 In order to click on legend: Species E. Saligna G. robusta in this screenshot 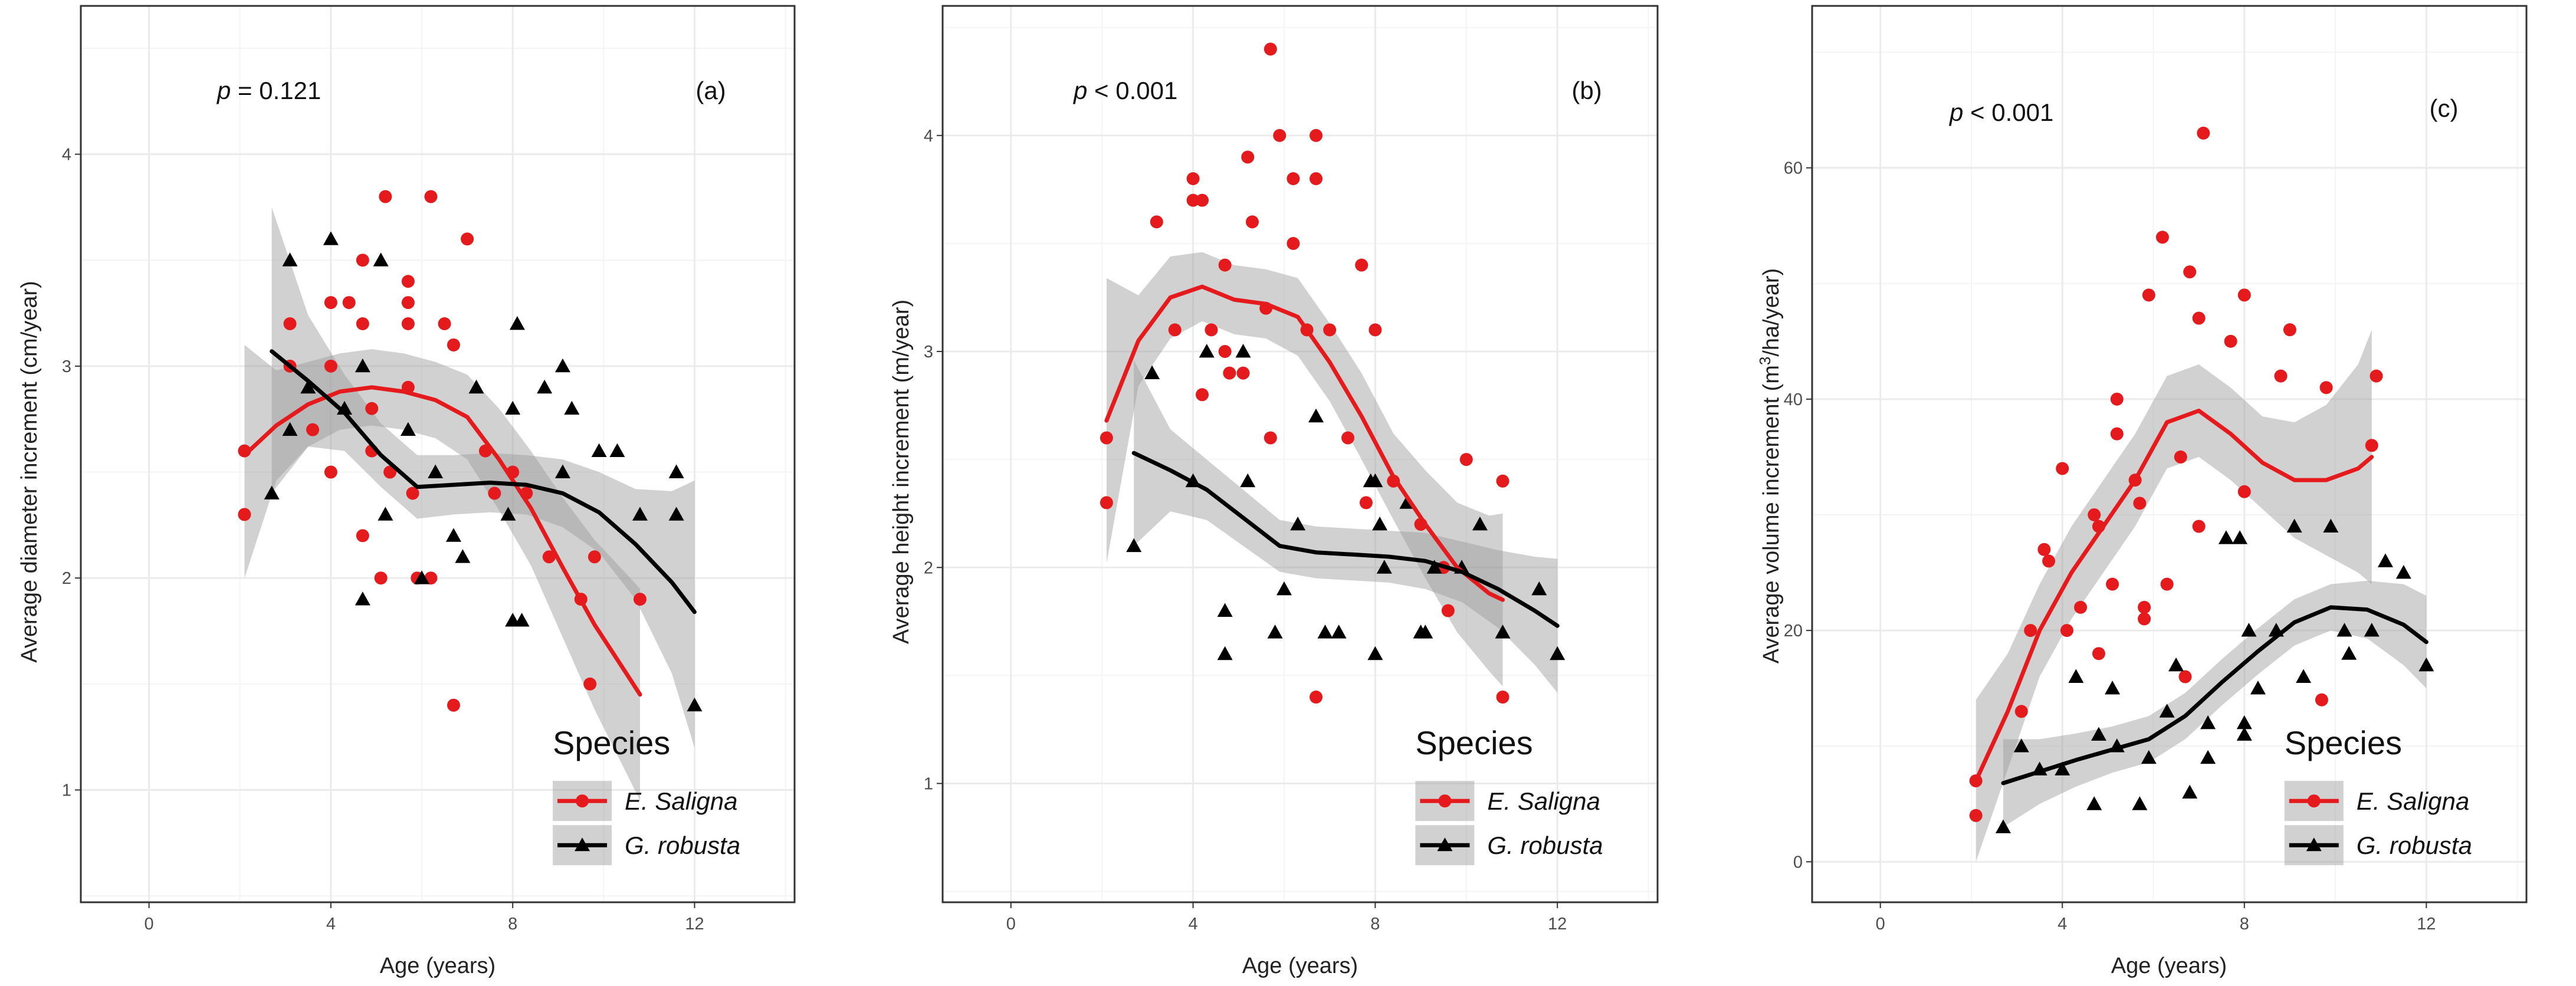, I will do `click(1509, 795)`.